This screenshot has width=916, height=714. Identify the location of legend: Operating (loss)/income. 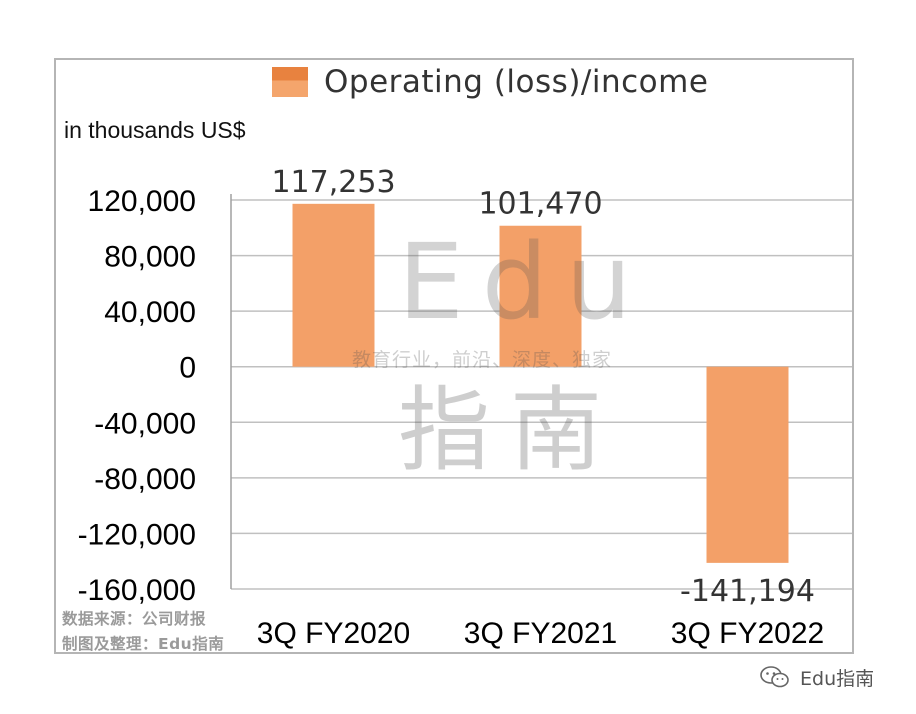
(490, 82).